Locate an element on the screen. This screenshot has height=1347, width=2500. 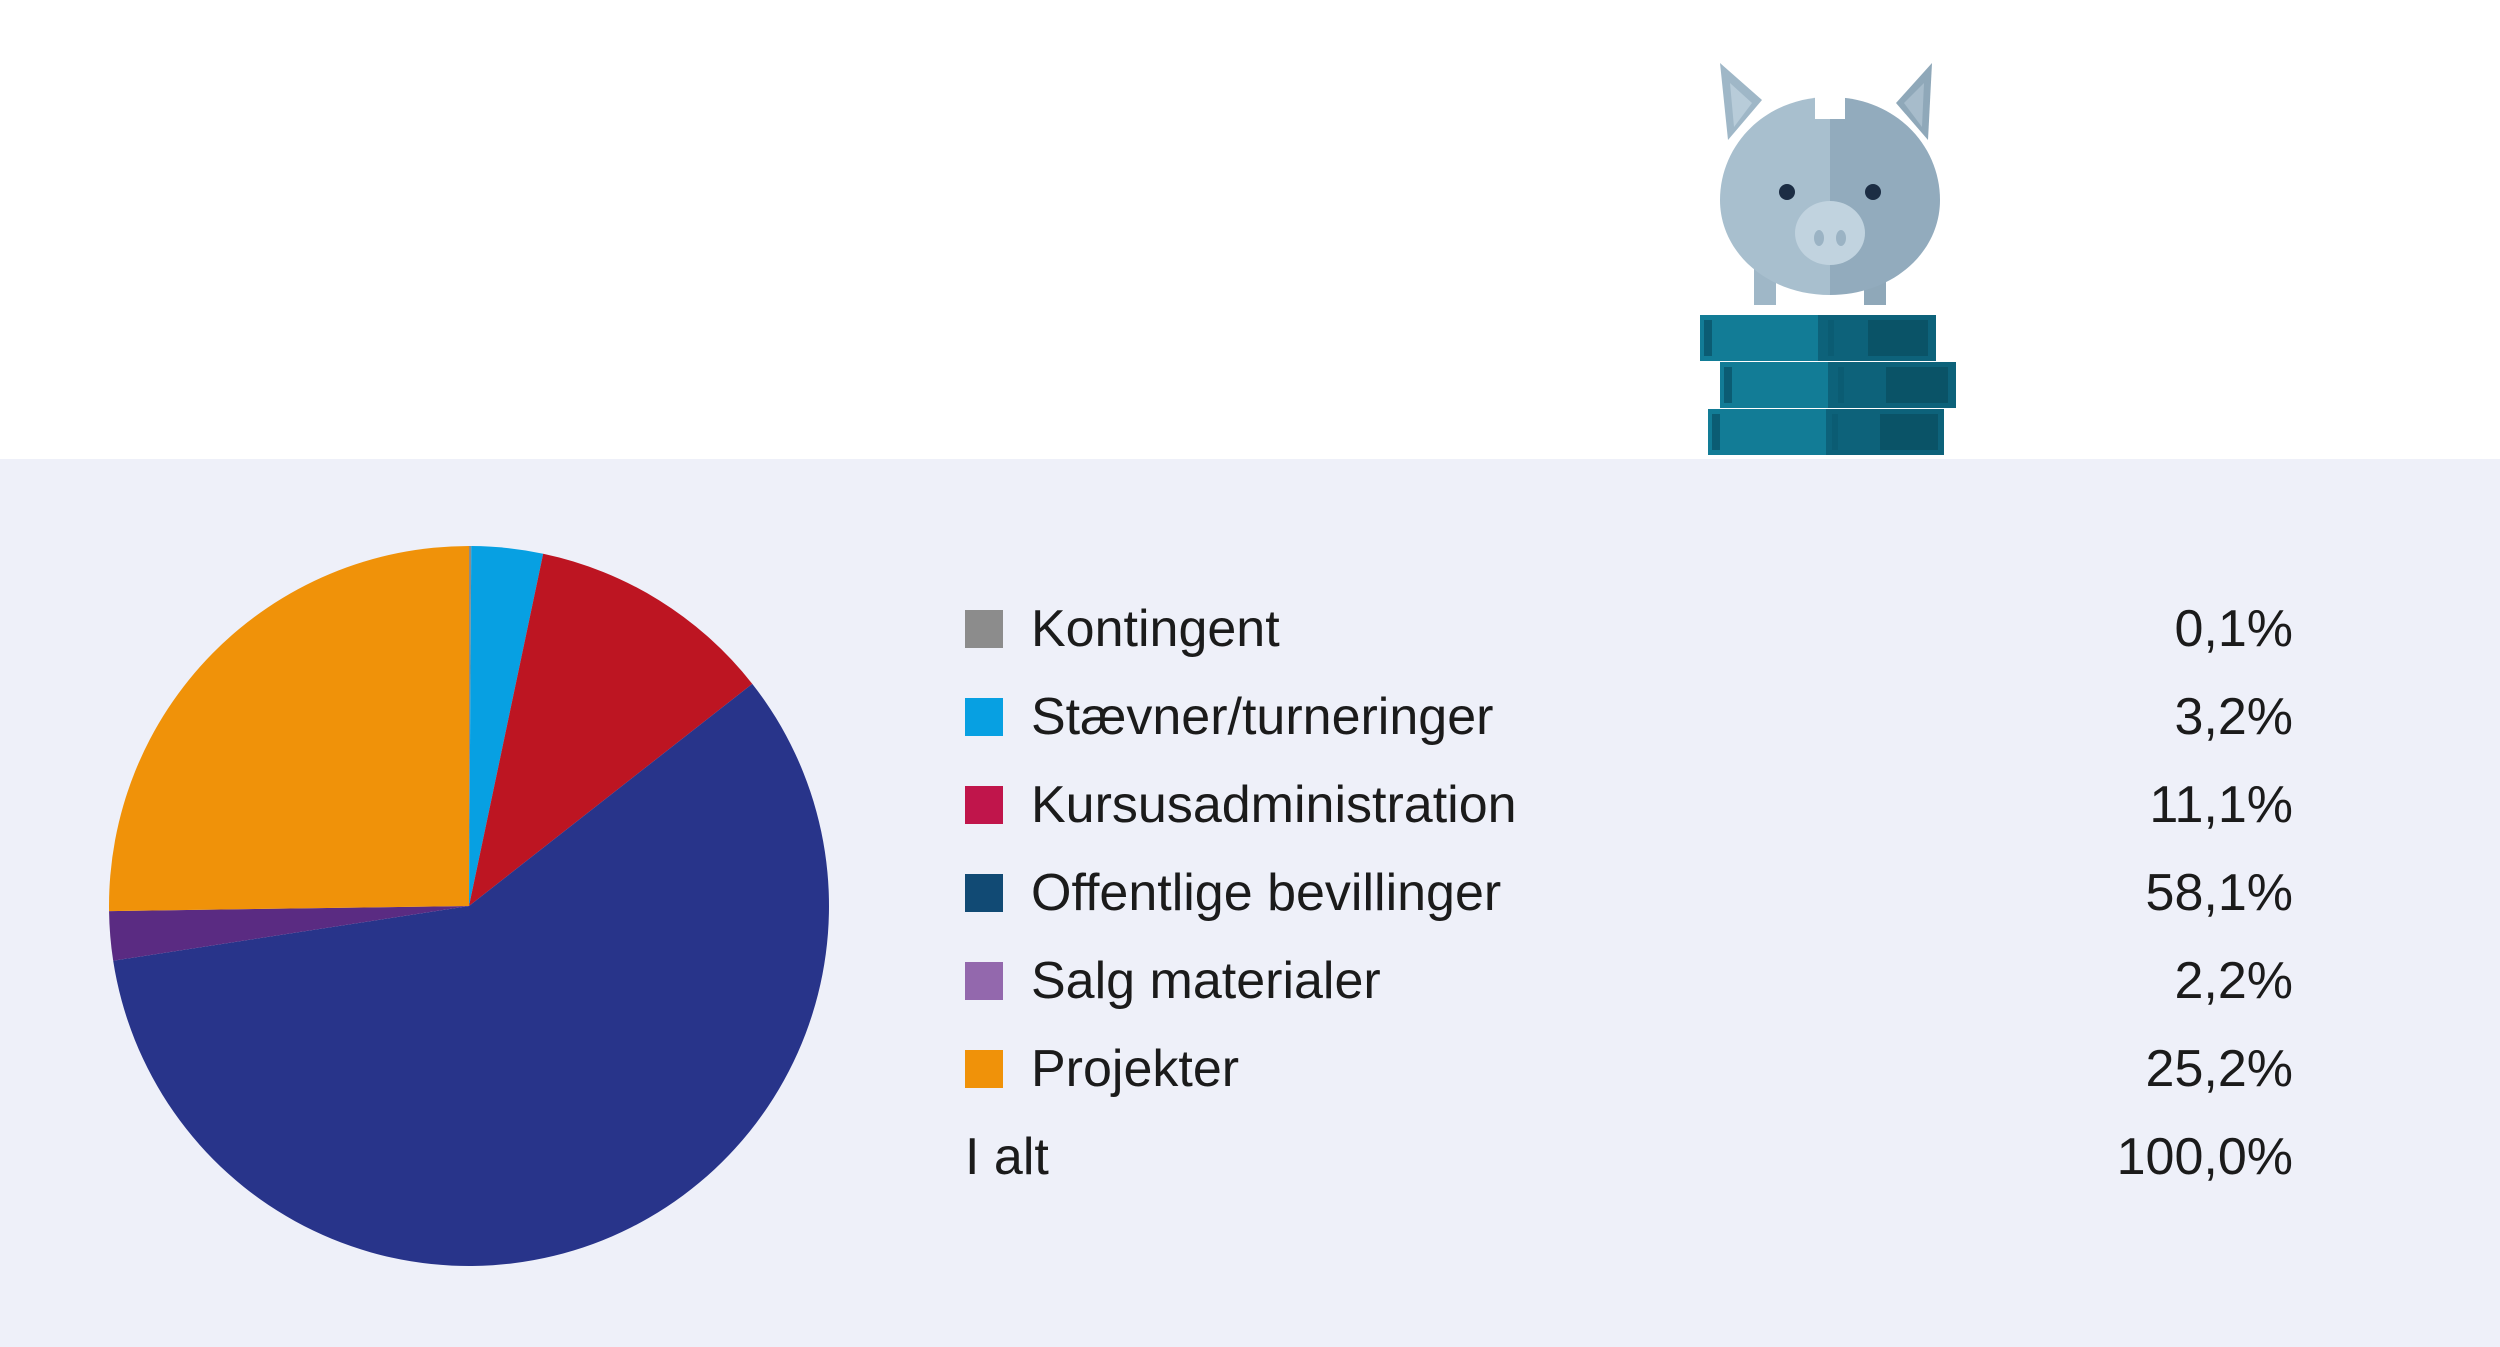
legend-row: Salg materialer 2,2% is located at coordinates (1628, 991).